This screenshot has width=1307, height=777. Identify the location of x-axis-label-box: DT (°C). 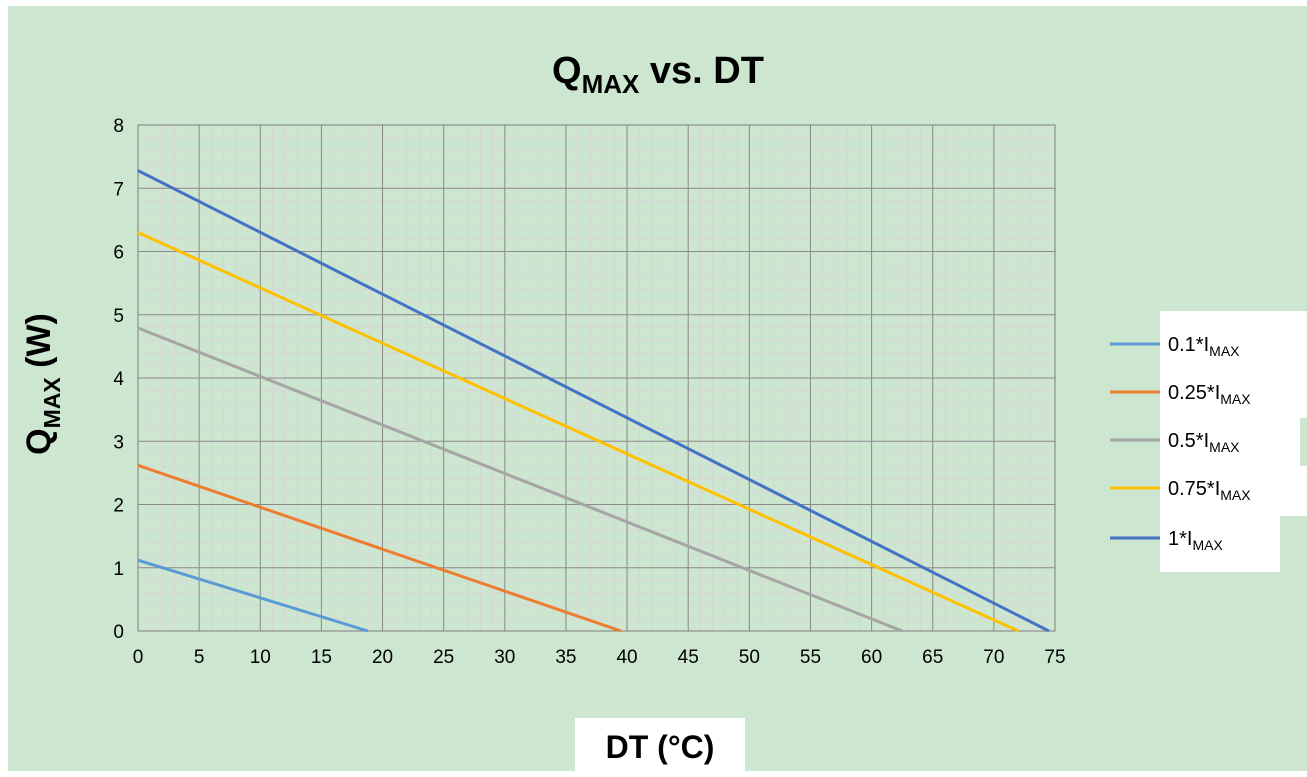
(660, 747).